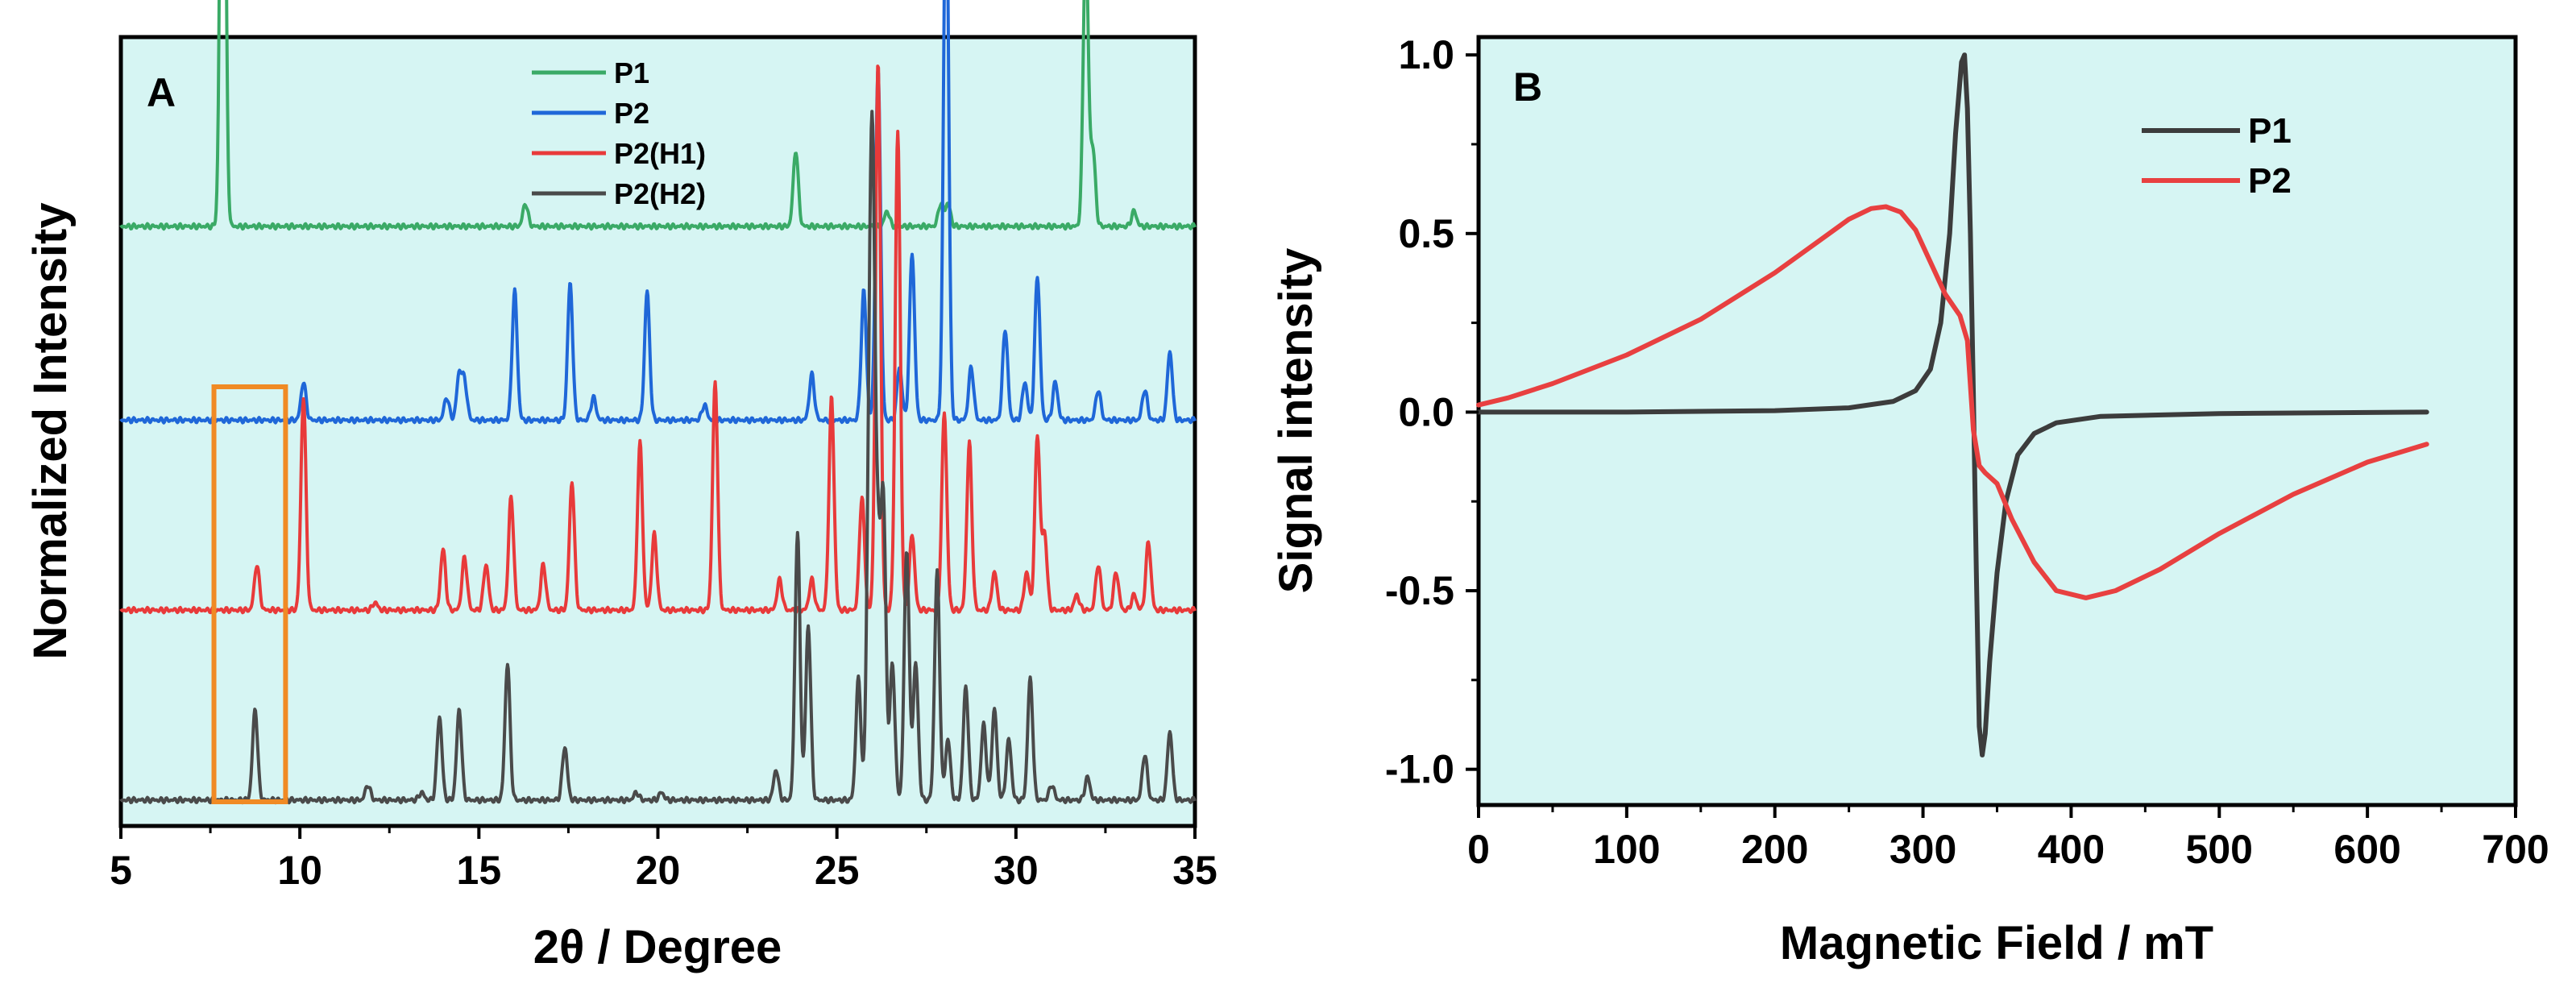  Describe the element at coordinates (2071, 849) in the screenshot. I see `x-tick-label: 400` at that location.